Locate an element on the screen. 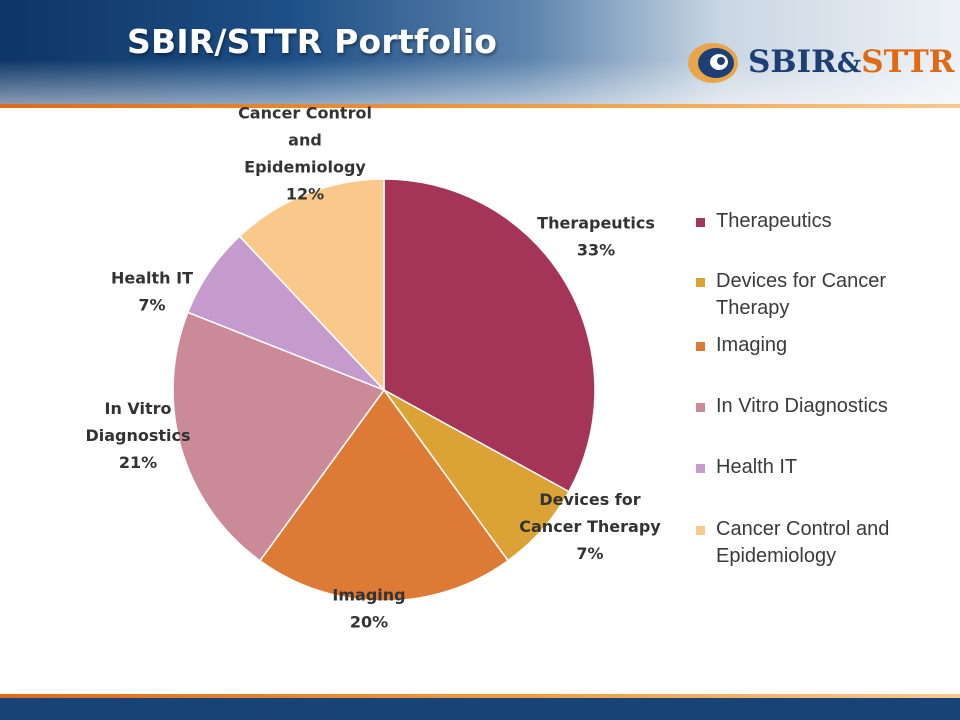 Image resolution: width=960 pixels, height=720 pixels. slice-label-line: In Vitro is located at coordinates (137, 408).